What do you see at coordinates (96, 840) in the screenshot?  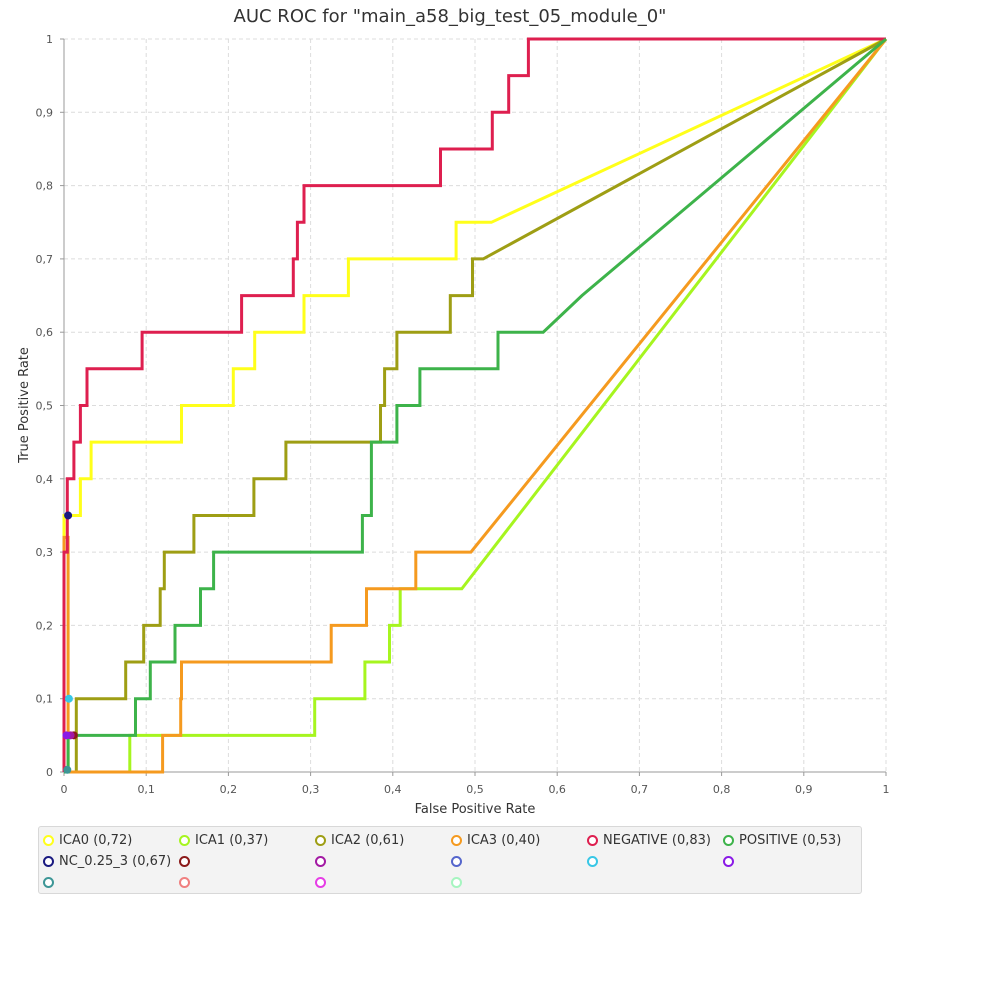 I see `legend-label: ICA0 (0,72)` at bounding box center [96, 840].